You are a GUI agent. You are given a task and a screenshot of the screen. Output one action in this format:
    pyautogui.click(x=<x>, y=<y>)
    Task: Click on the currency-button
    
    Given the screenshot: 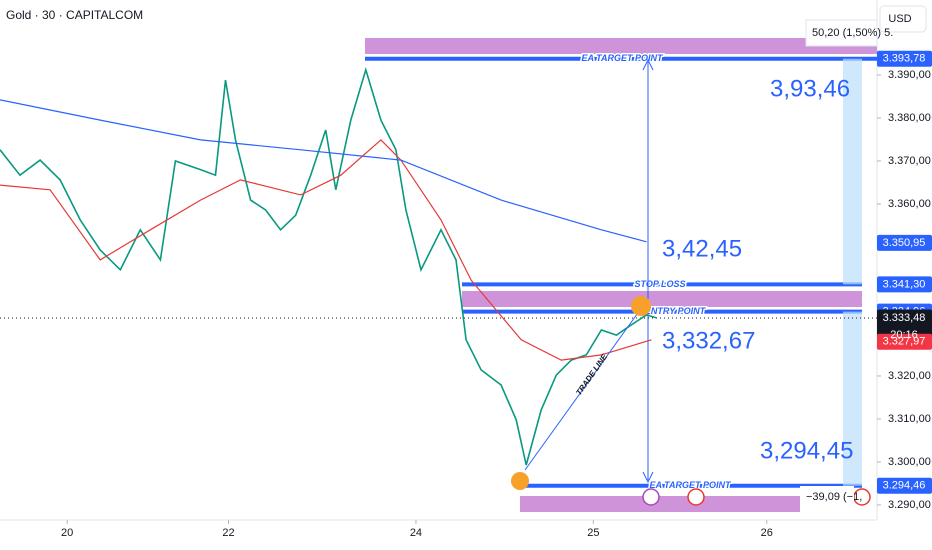 What is the action you would take?
    pyautogui.click(x=903, y=19)
    